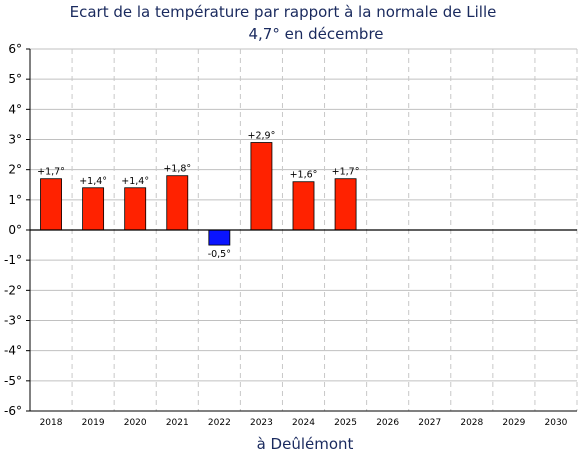 Image resolution: width=580 pixels, height=460 pixels. What do you see at coordinates (261, 423) in the screenshot?
I see `x-tick-label: 2023` at bounding box center [261, 423].